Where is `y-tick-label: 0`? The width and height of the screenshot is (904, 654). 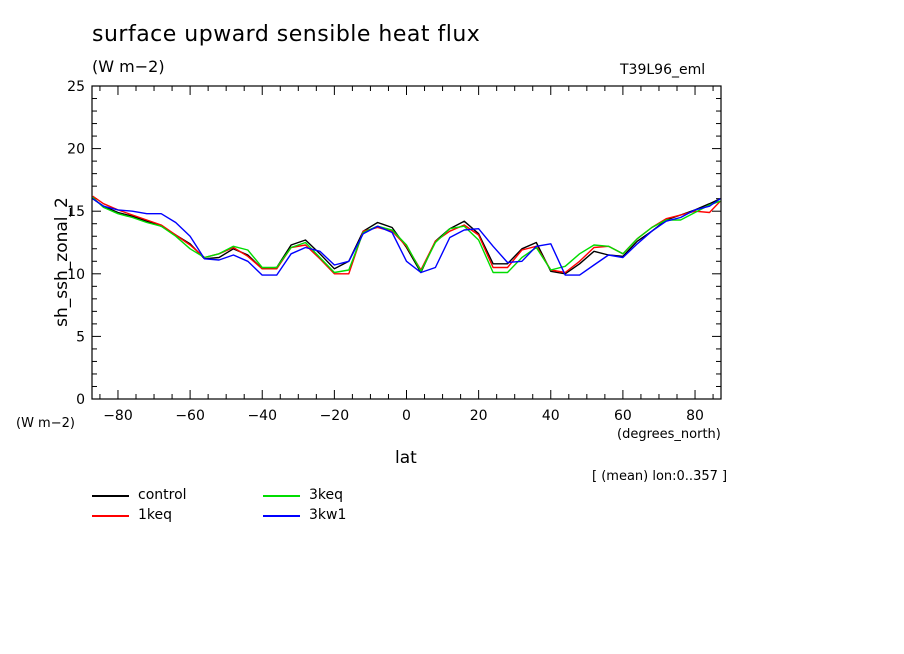
y-tick-label: 0 is located at coordinates (80, 400).